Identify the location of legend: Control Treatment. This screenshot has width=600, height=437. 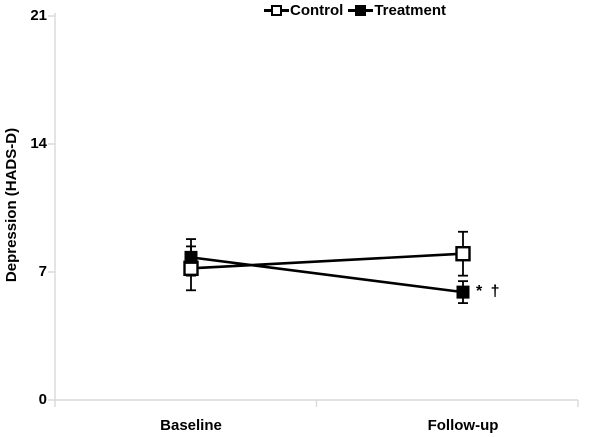
(357, 10).